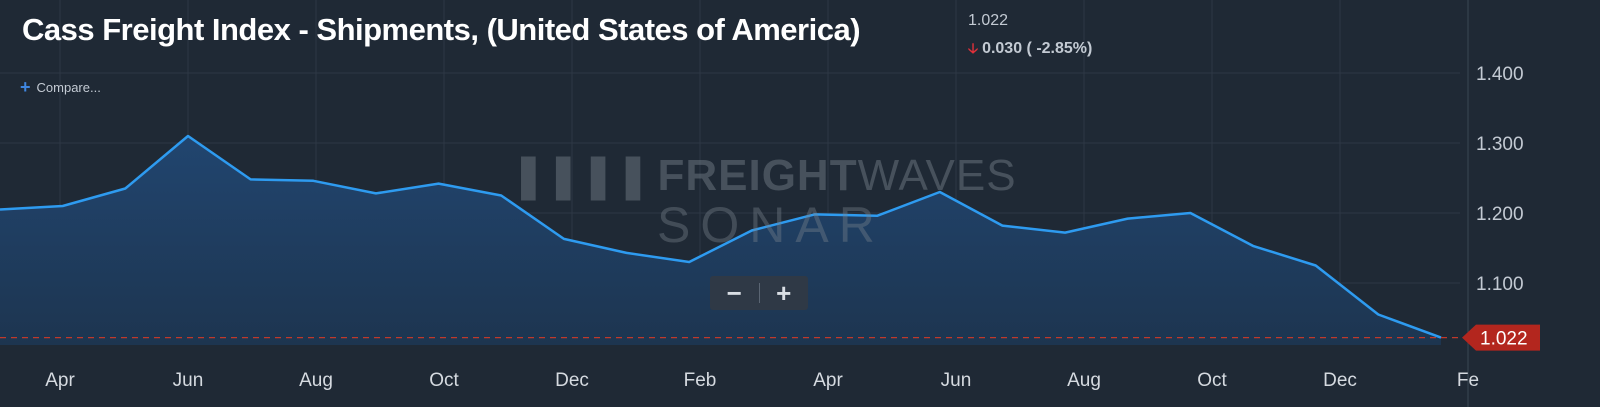 The image size is (1600, 407). Describe the element at coordinates (1500, 179) in the screenshot. I see `y-axis-labels: 1.100 1.200 1.300 1.400` at that location.